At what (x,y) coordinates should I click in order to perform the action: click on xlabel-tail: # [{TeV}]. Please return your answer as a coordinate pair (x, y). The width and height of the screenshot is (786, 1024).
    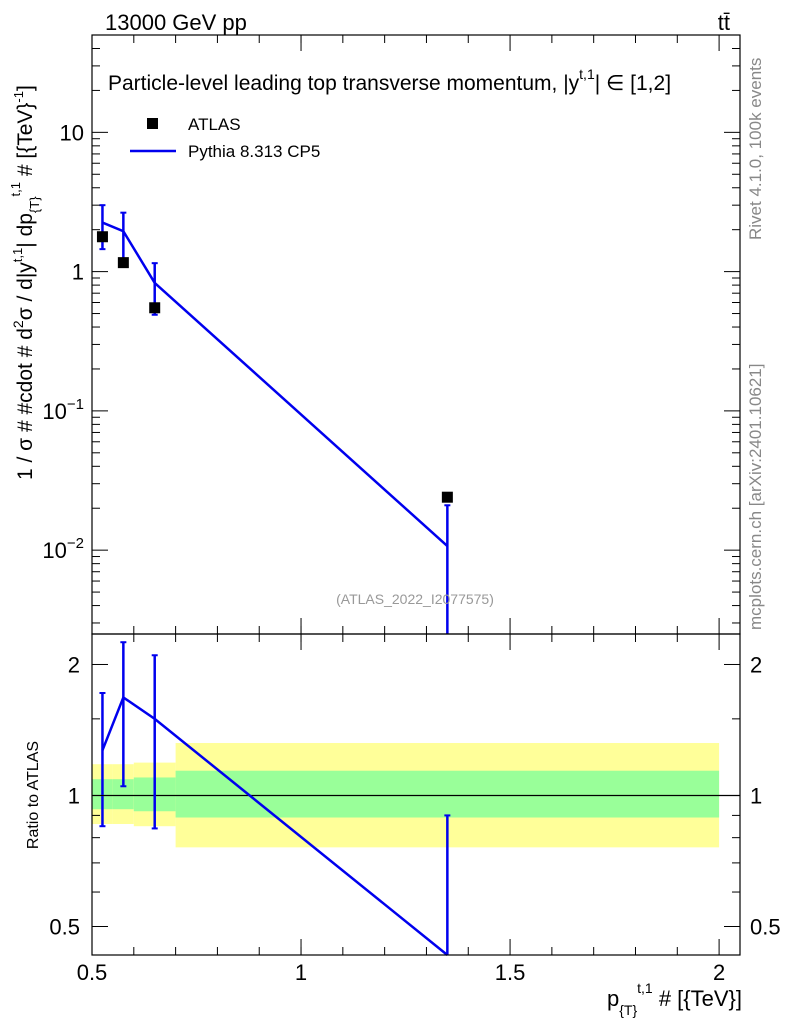
    Looking at the image, I should click on (697, 998).